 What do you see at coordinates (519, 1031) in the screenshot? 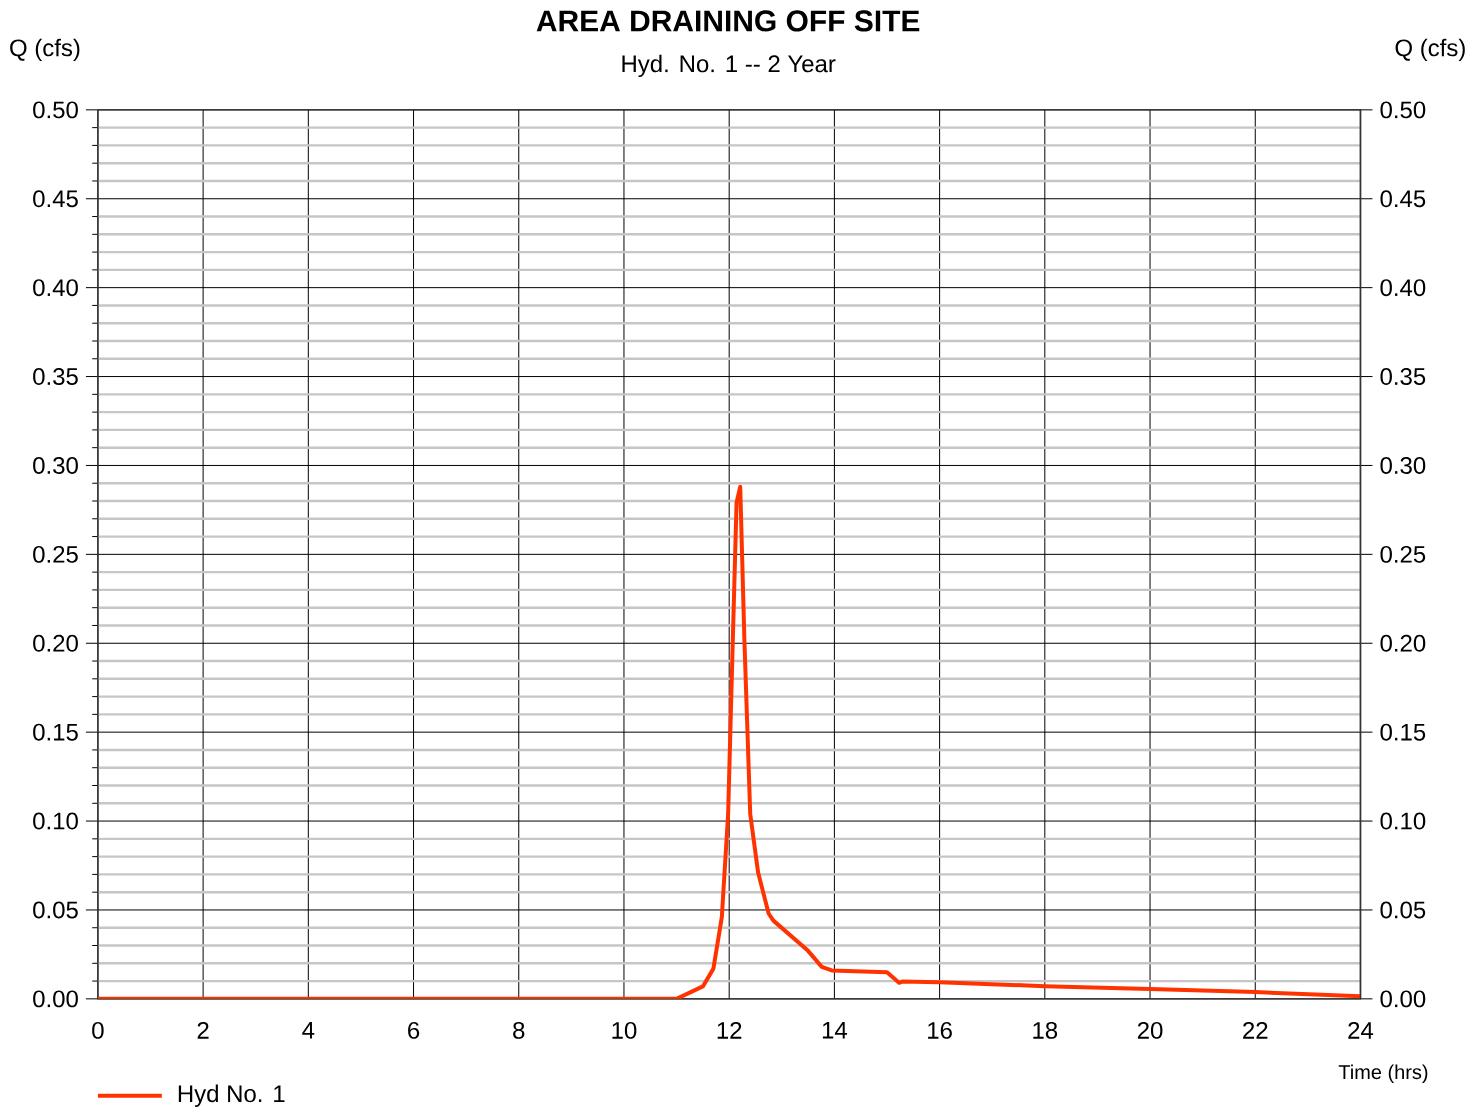
I see `x-tick-label: 8` at bounding box center [519, 1031].